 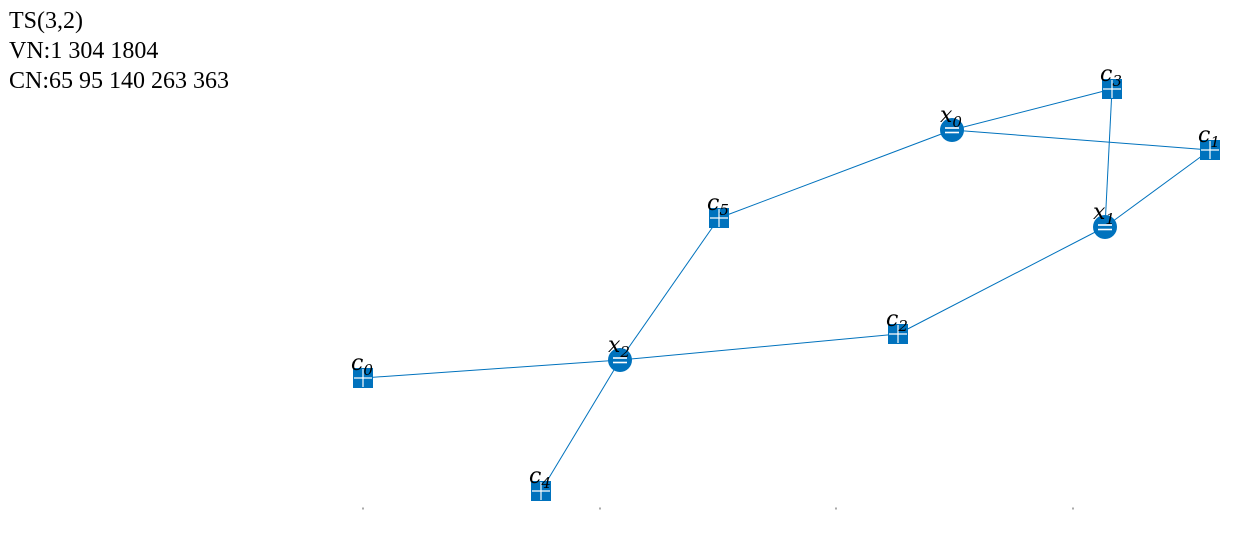 What do you see at coordinates (669, 289) in the screenshot?
I see `edge-x2-c5` at bounding box center [669, 289].